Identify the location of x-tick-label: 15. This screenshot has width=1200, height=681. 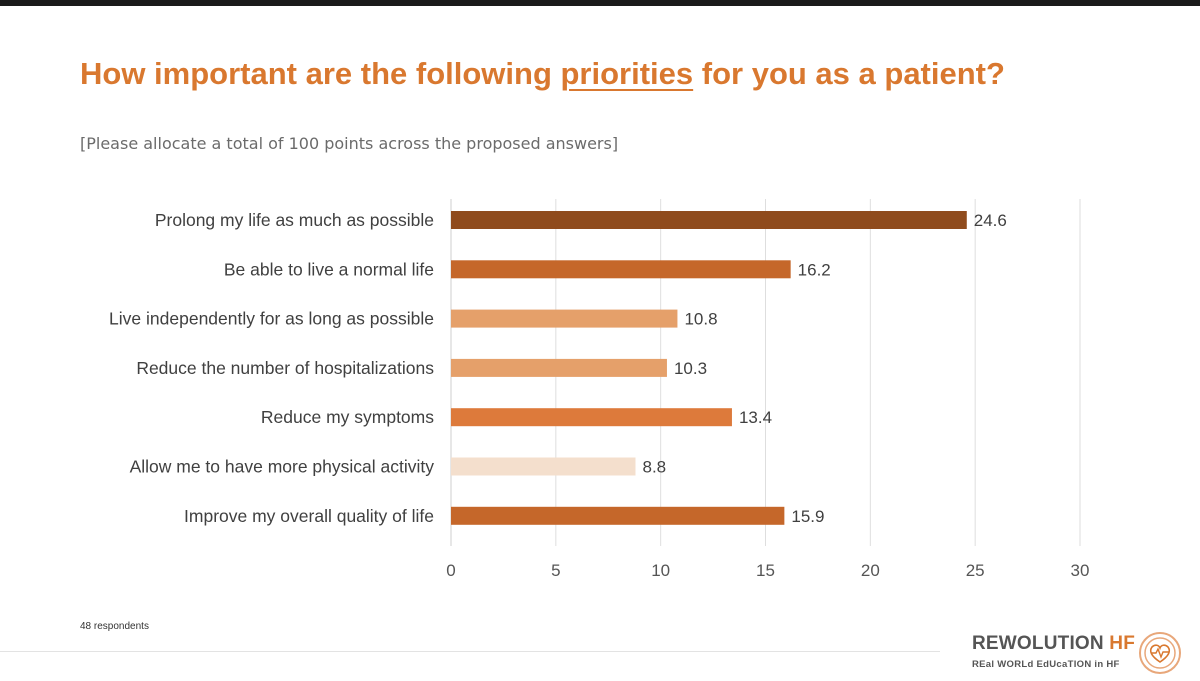
(765, 570).